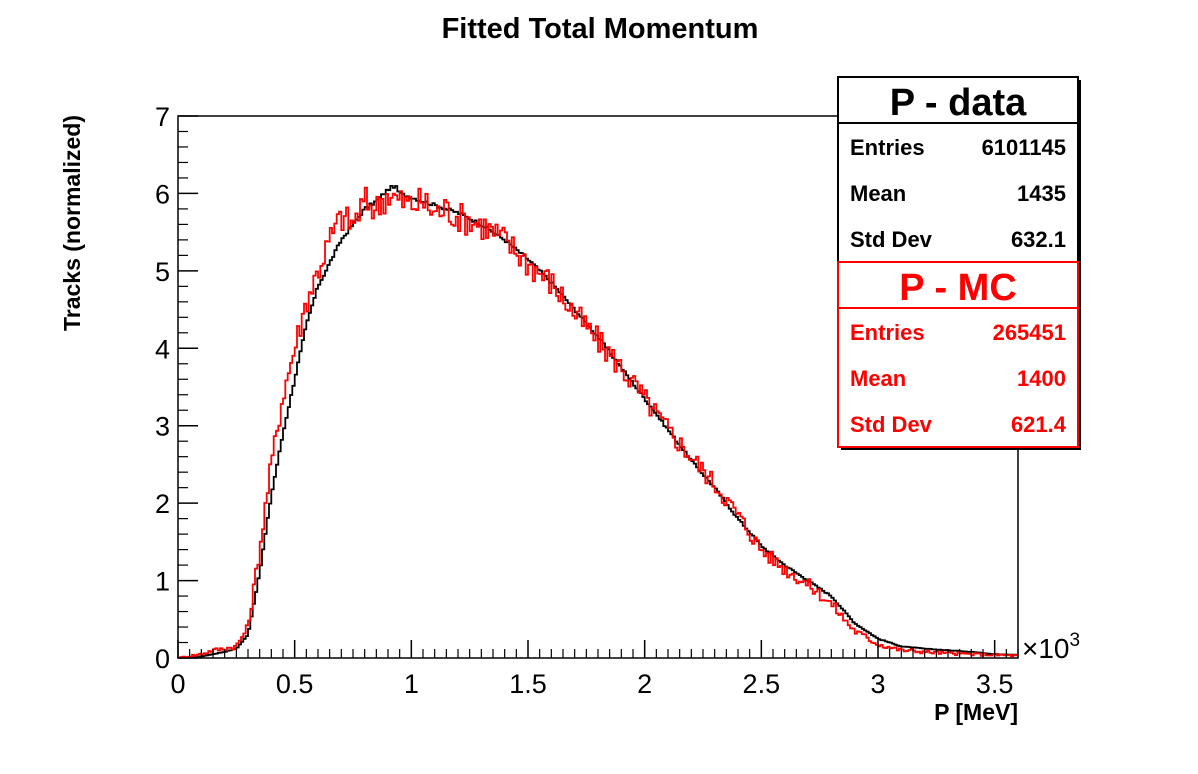  I want to click on y-tick-label: 4, so click(162, 349).